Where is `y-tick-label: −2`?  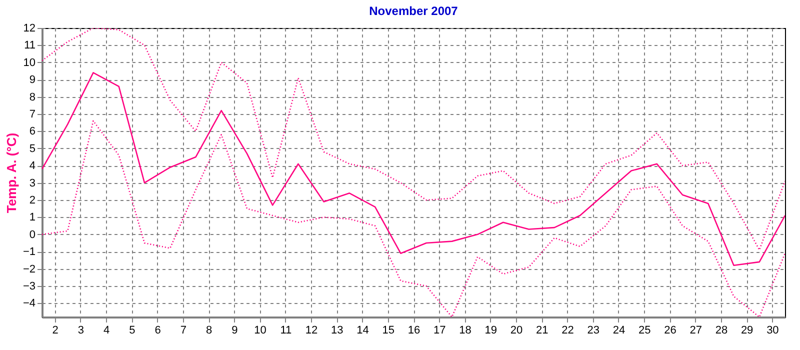
y-tick-label: −2 is located at coordinates (29, 269).